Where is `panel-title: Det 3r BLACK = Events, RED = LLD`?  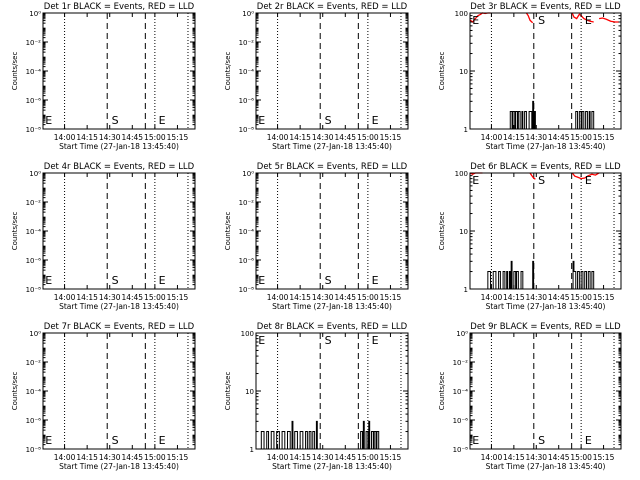
panel-title: Det 3r BLACK = Events, RED = LLD is located at coordinates (545, 7).